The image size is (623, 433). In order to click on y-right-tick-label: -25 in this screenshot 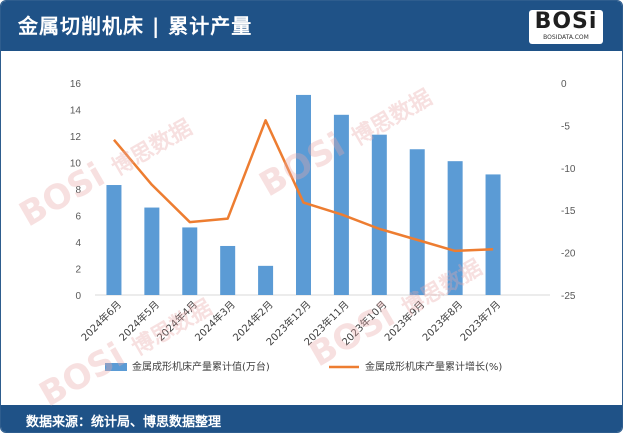, I will do `click(568, 296)`.